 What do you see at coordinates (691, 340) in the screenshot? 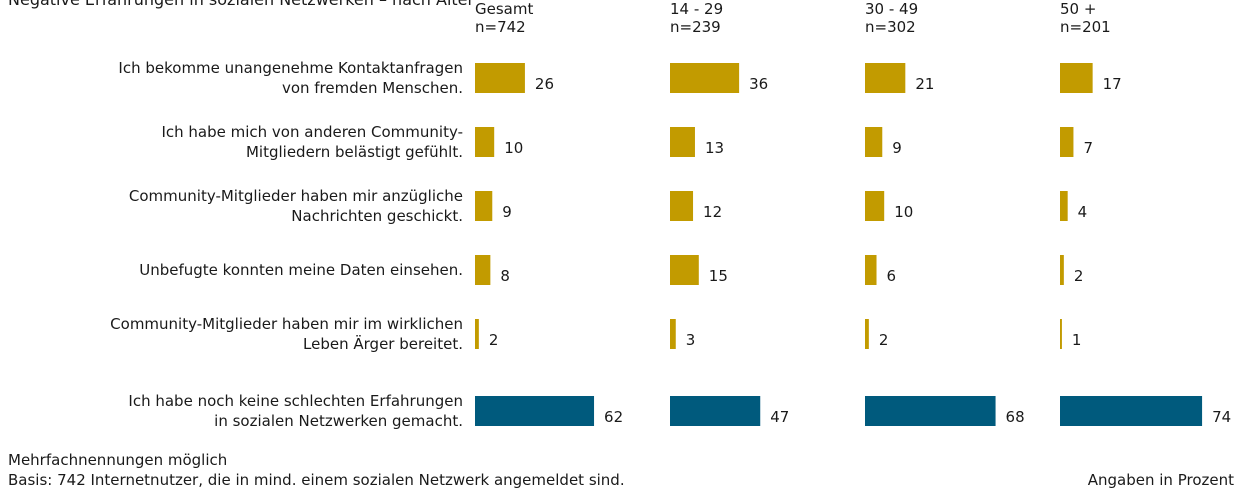
I see `value-label: 3` at bounding box center [691, 340].